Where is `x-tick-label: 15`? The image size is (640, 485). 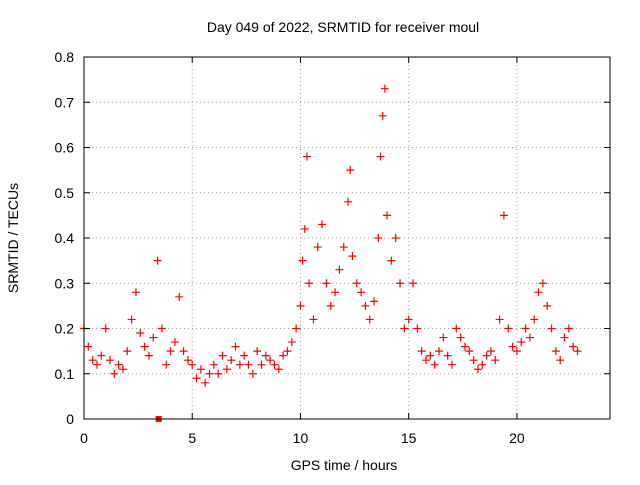 x-tick-label: 15 is located at coordinates (409, 438).